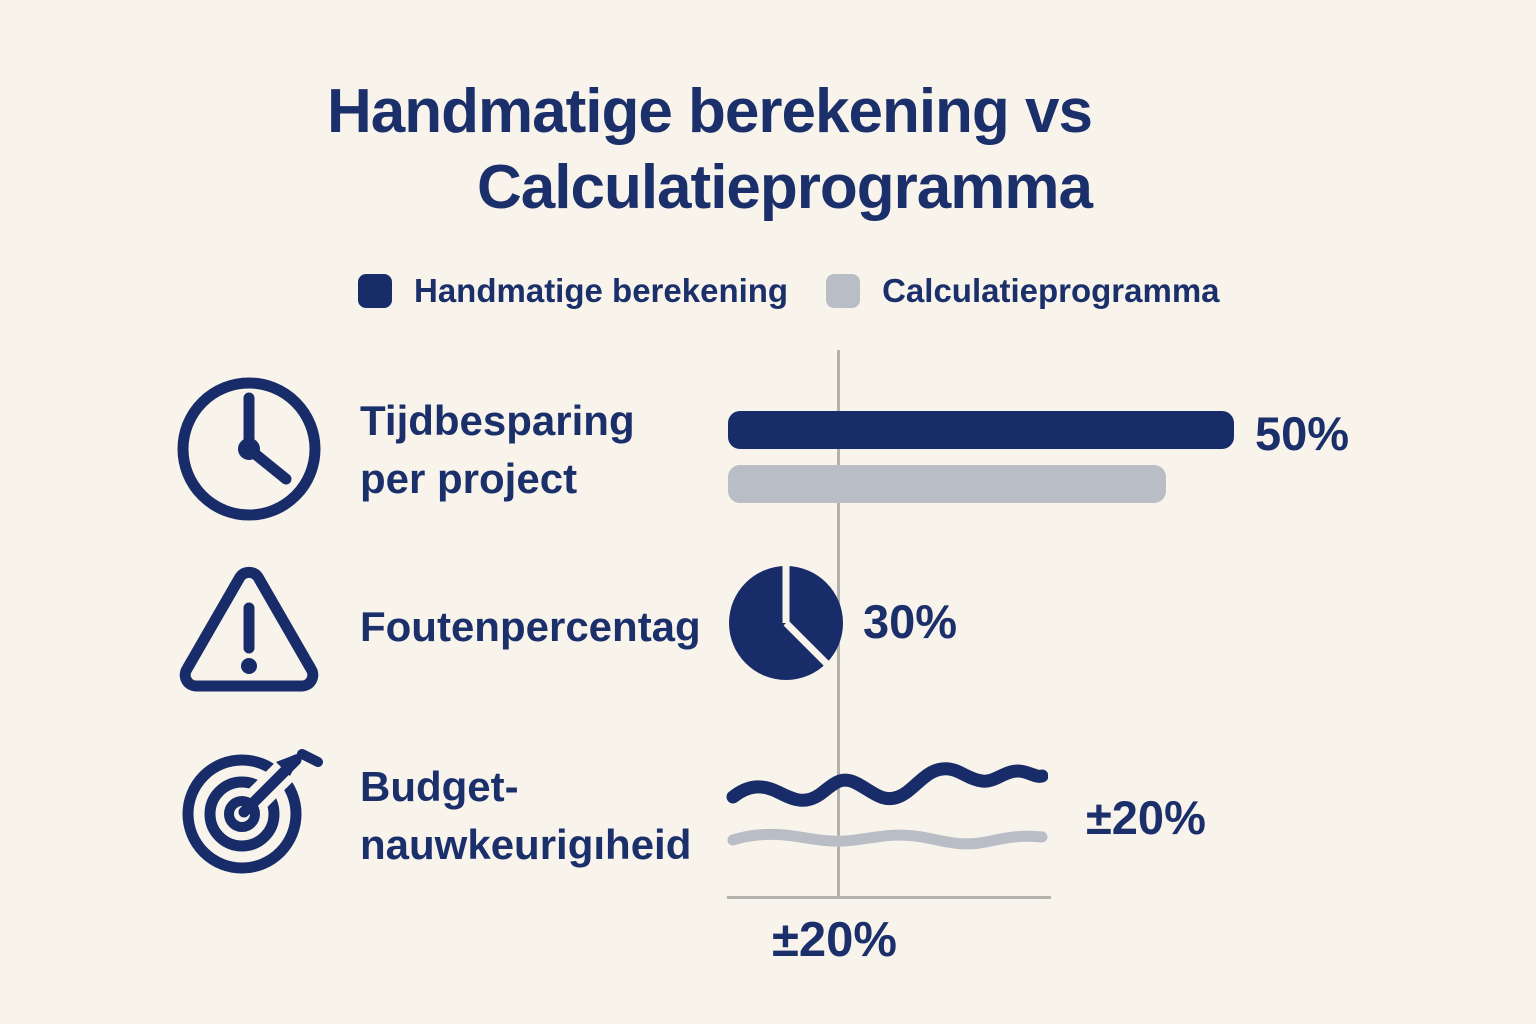  What do you see at coordinates (601, 290) in the screenshot?
I see `legend-label-manual: Handmatige berekening` at bounding box center [601, 290].